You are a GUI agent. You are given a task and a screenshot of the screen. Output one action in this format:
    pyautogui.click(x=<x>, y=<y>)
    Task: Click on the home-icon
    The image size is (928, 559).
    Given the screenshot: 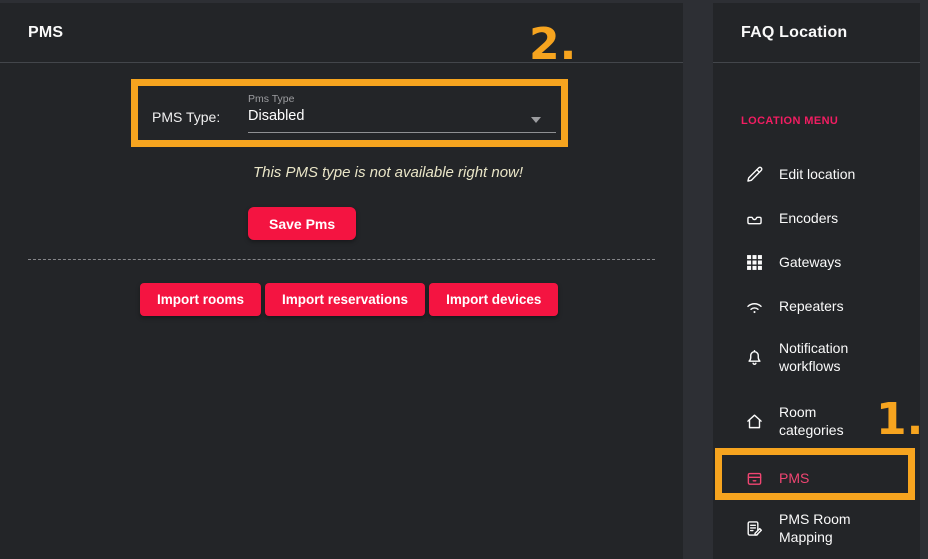 What is the action you would take?
    pyautogui.click(x=754, y=421)
    